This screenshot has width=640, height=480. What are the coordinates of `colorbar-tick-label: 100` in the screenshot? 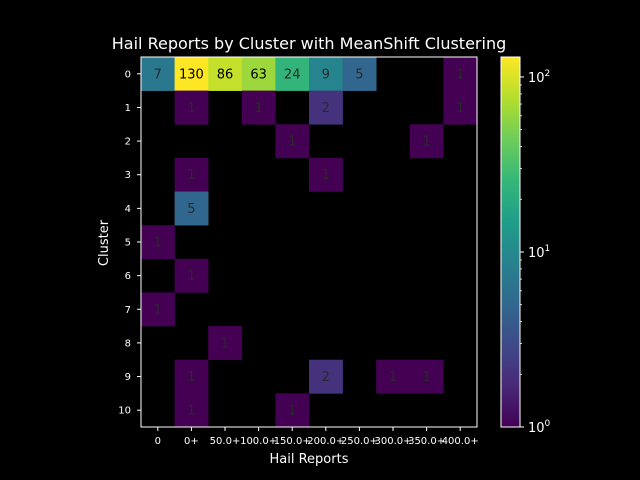 It's located at (539, 427).